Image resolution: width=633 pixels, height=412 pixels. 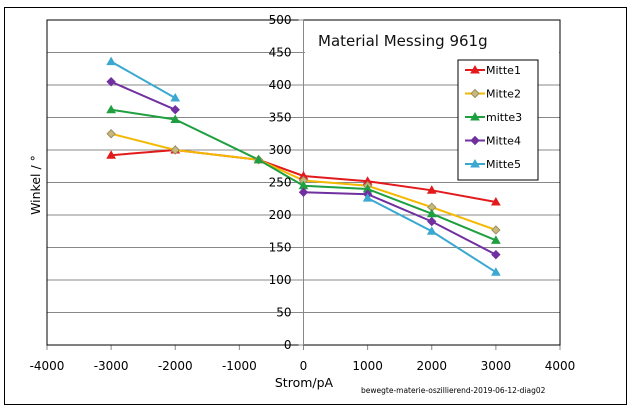 I want to click on y-tick-label: 50, so click(x=283, y=313).